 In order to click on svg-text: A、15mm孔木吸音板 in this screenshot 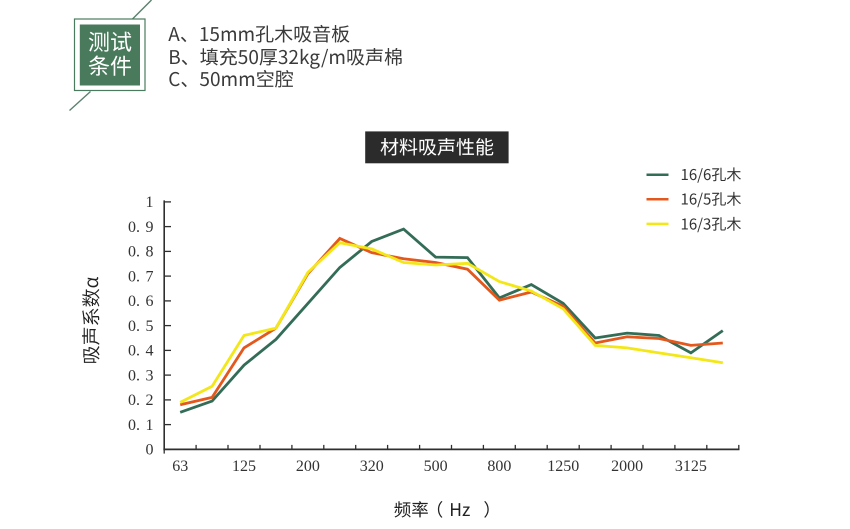, I will do `click(259, 33)`.